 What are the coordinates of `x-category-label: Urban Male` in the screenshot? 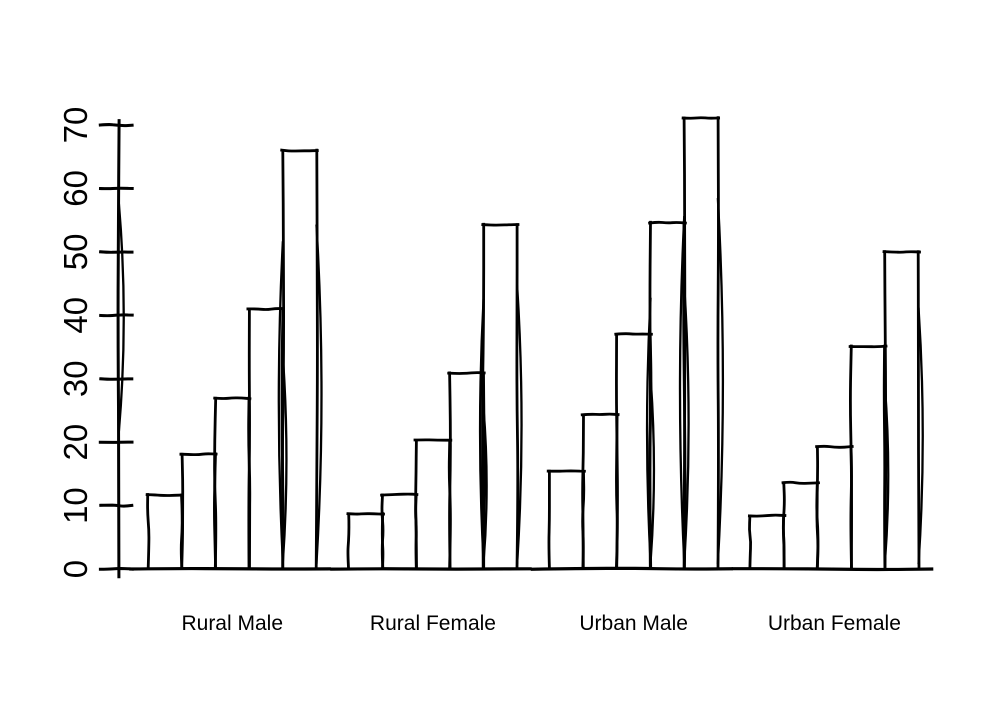 It's located at (633, 623).